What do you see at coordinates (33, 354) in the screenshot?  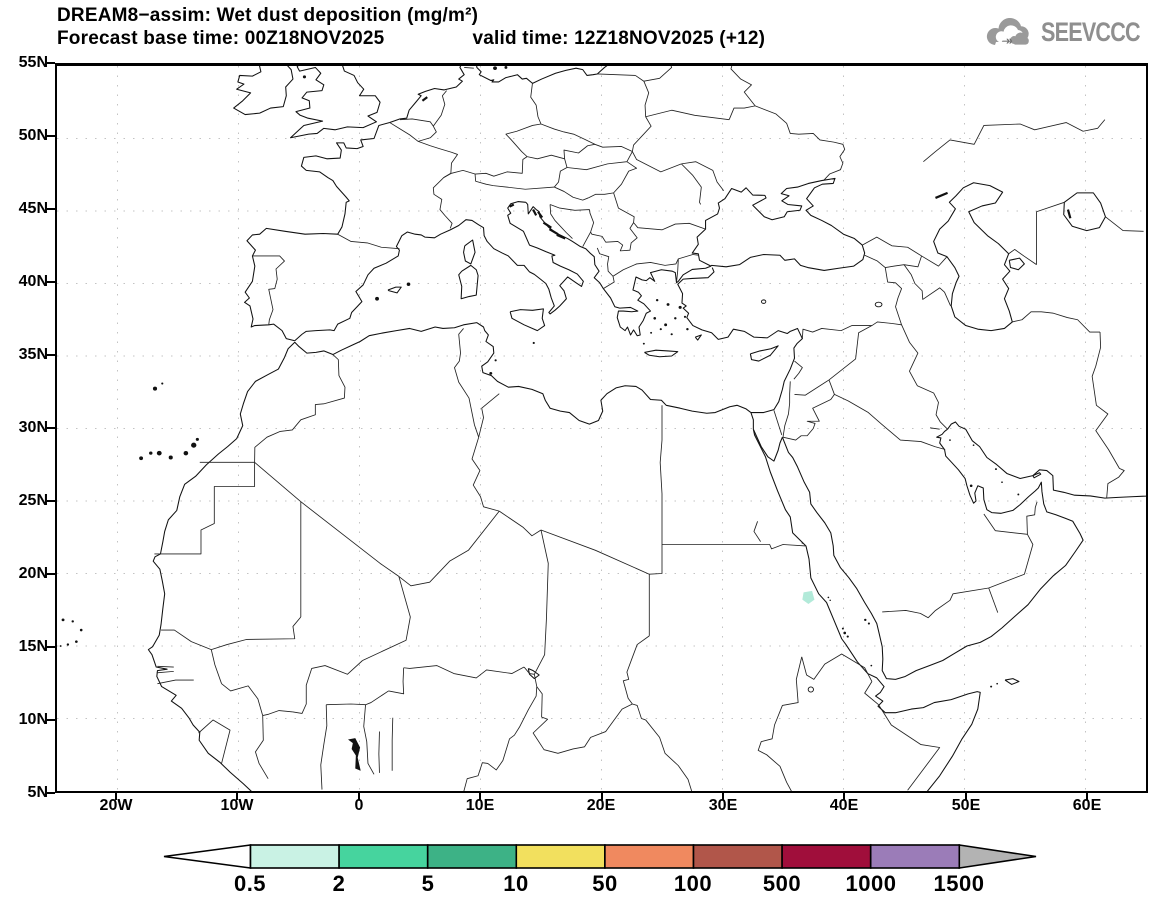 I see `lat-label: 35N` at bounding box center [33, 354].